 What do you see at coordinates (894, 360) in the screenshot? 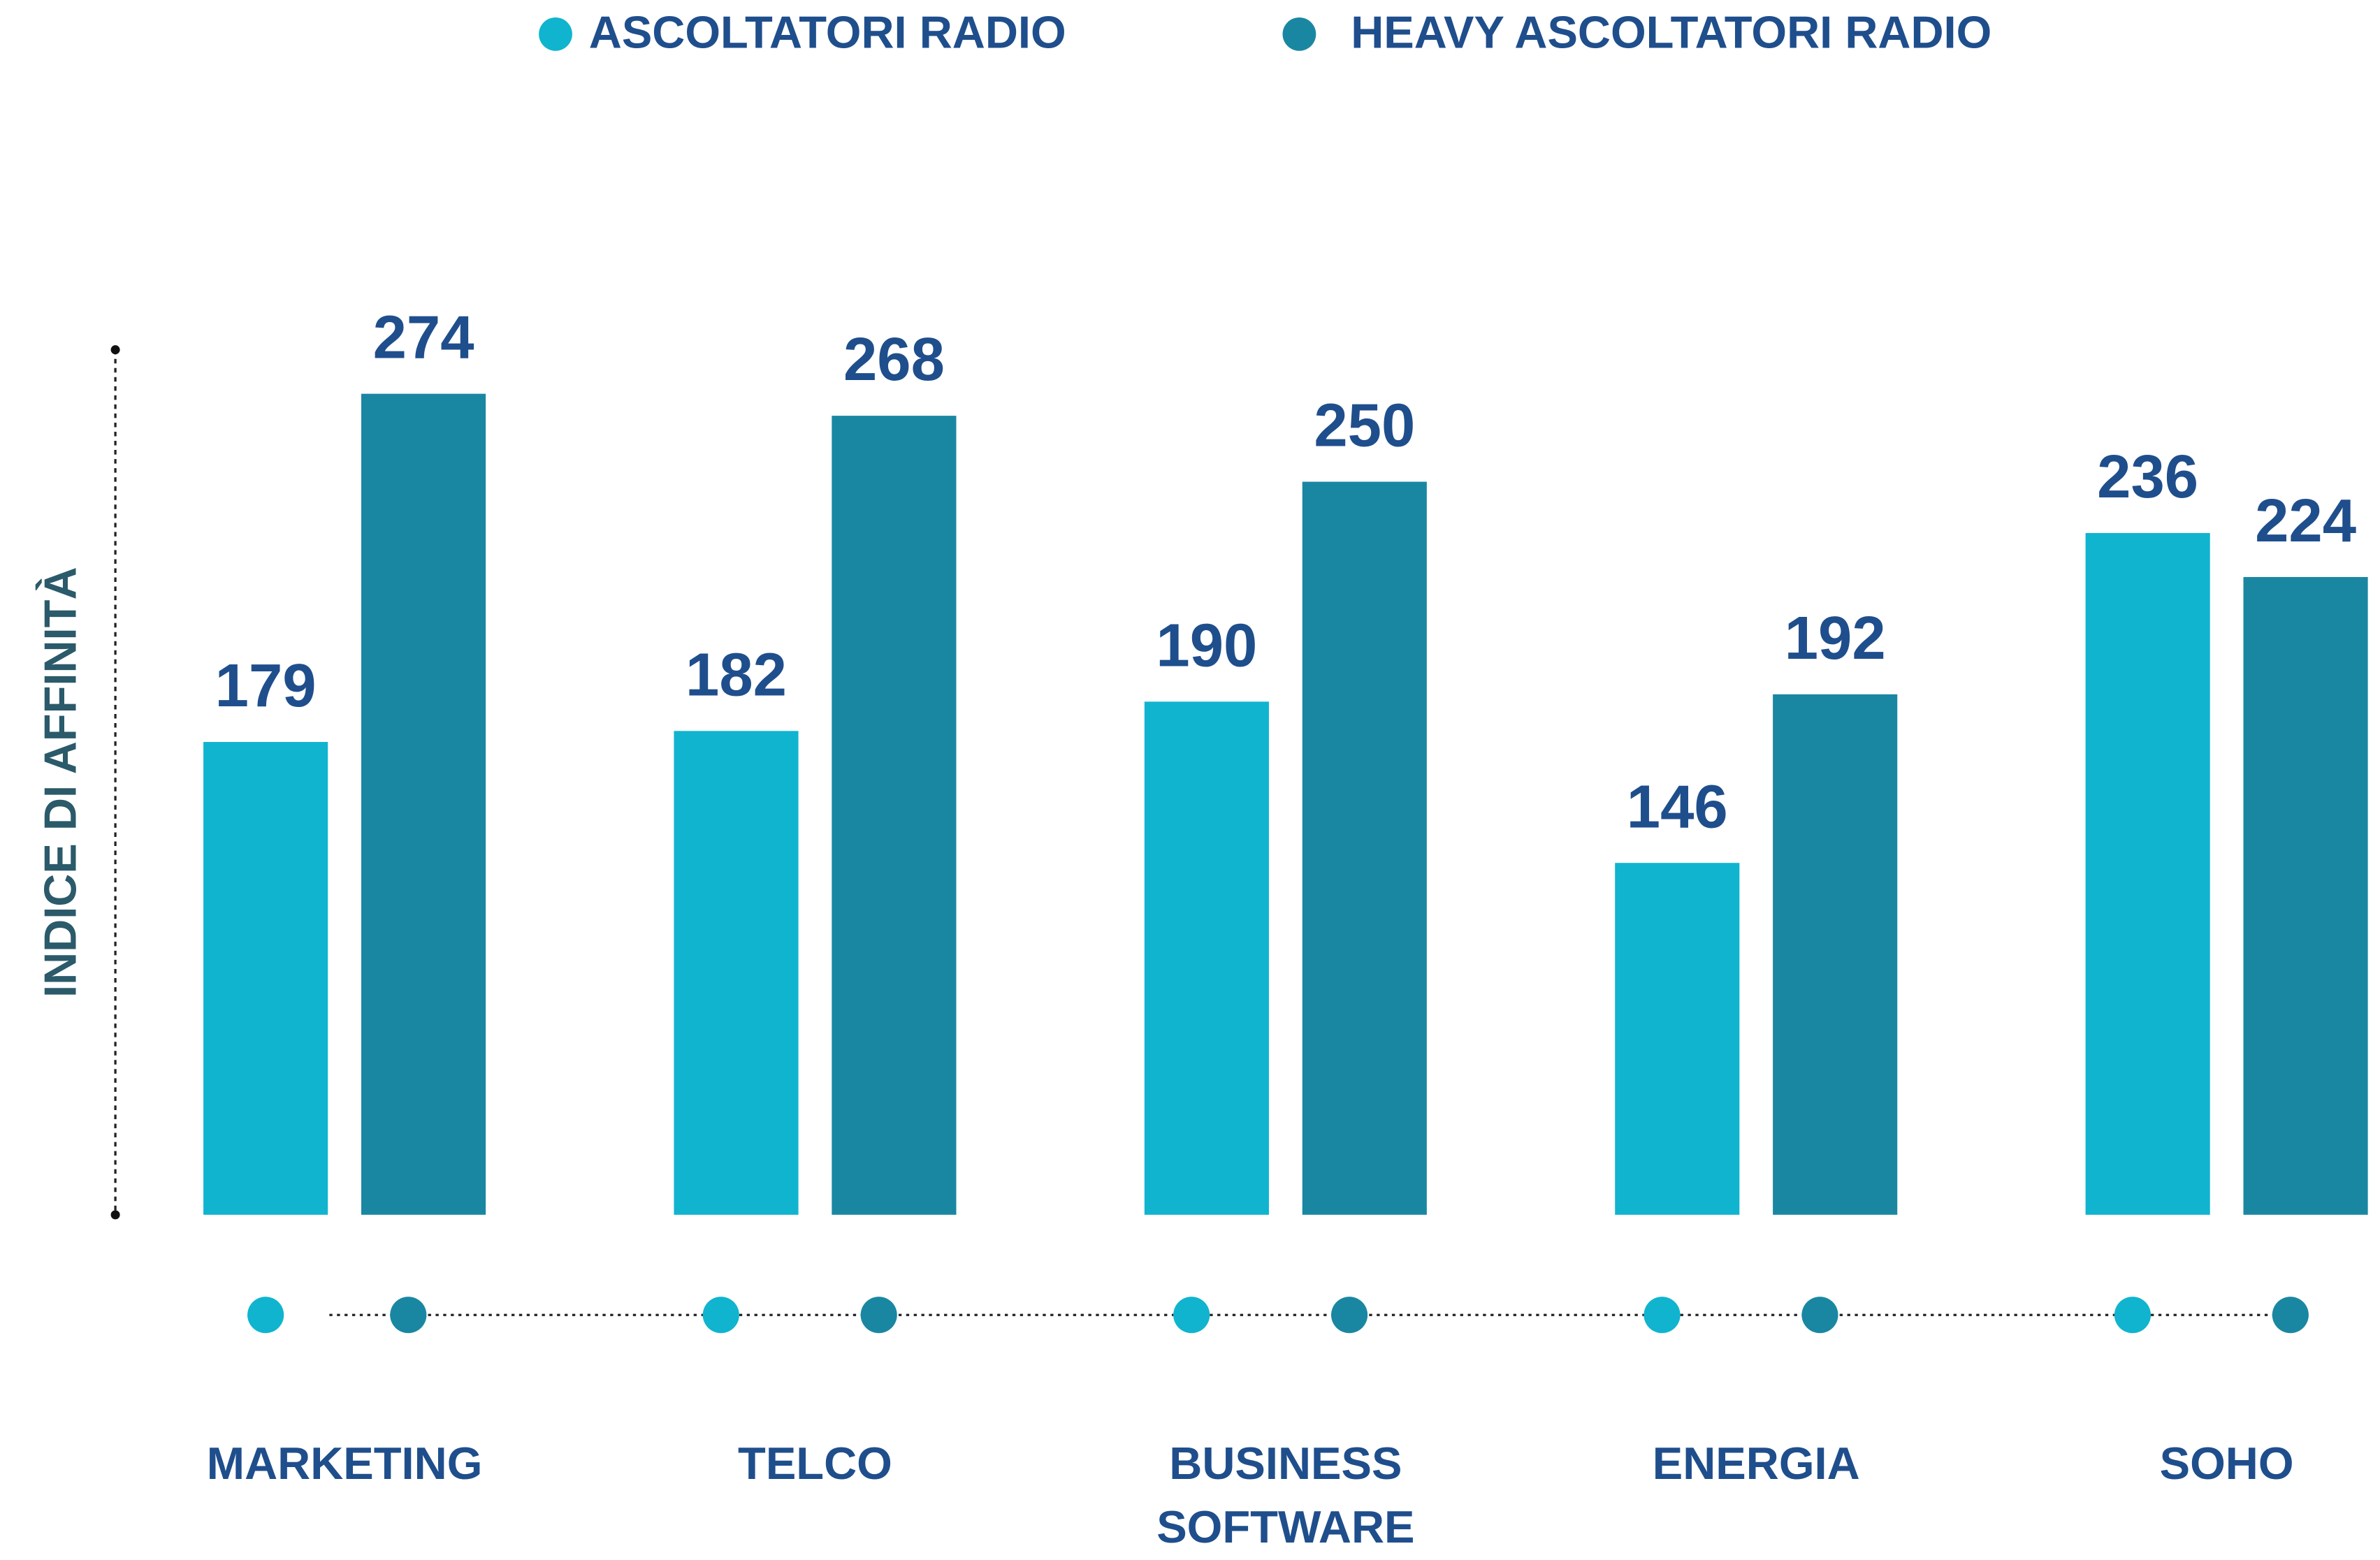
I see `value-label: 268` at bounding box center [894, 360].